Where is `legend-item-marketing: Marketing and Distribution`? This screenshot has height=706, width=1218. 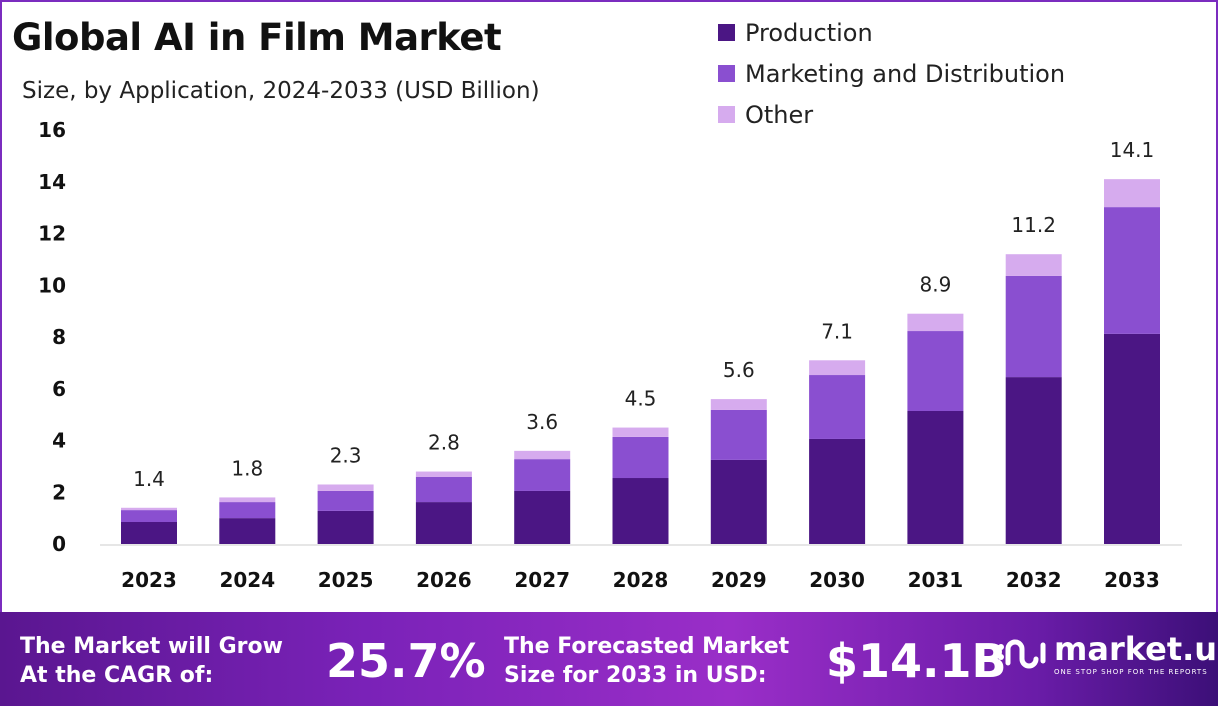 legend-item-marketing: Marketing and Distribution is located at coordinates (891, 73).